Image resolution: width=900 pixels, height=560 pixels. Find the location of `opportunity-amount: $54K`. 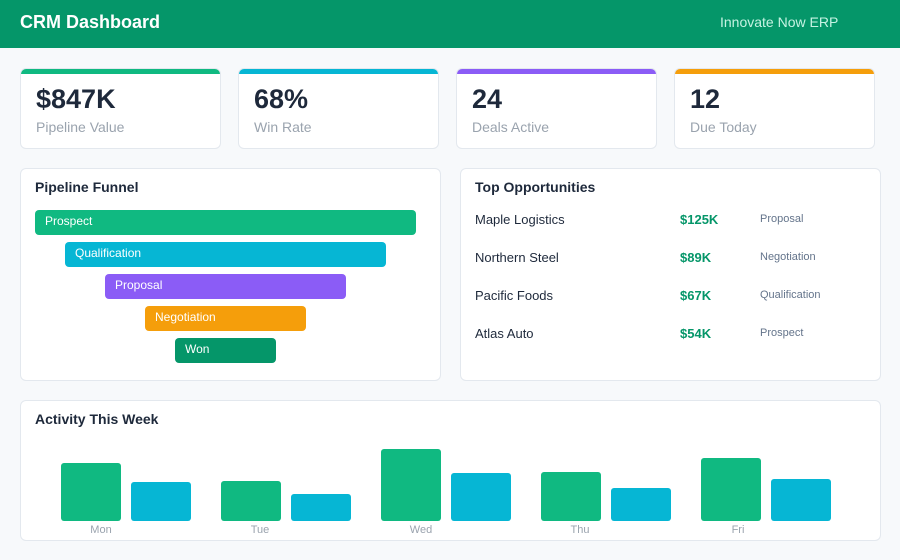

opportunity-amount: $54K is located at coordinates (696, 333).